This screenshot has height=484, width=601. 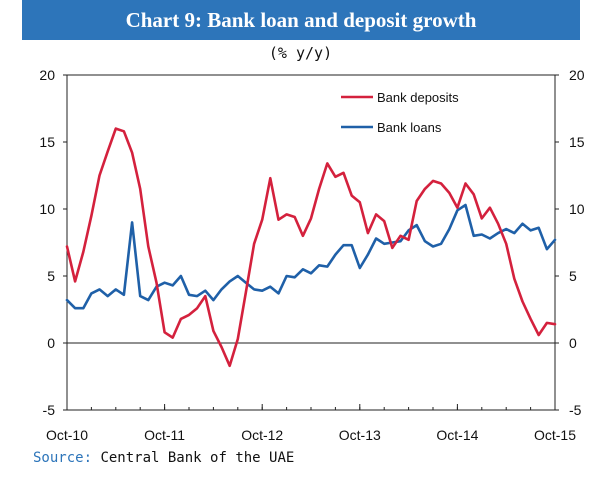 What do you see at coordinates (577, 75) in the screenshot?
I see `y-tick-label-right: 20` at bounding box center [577, 75].